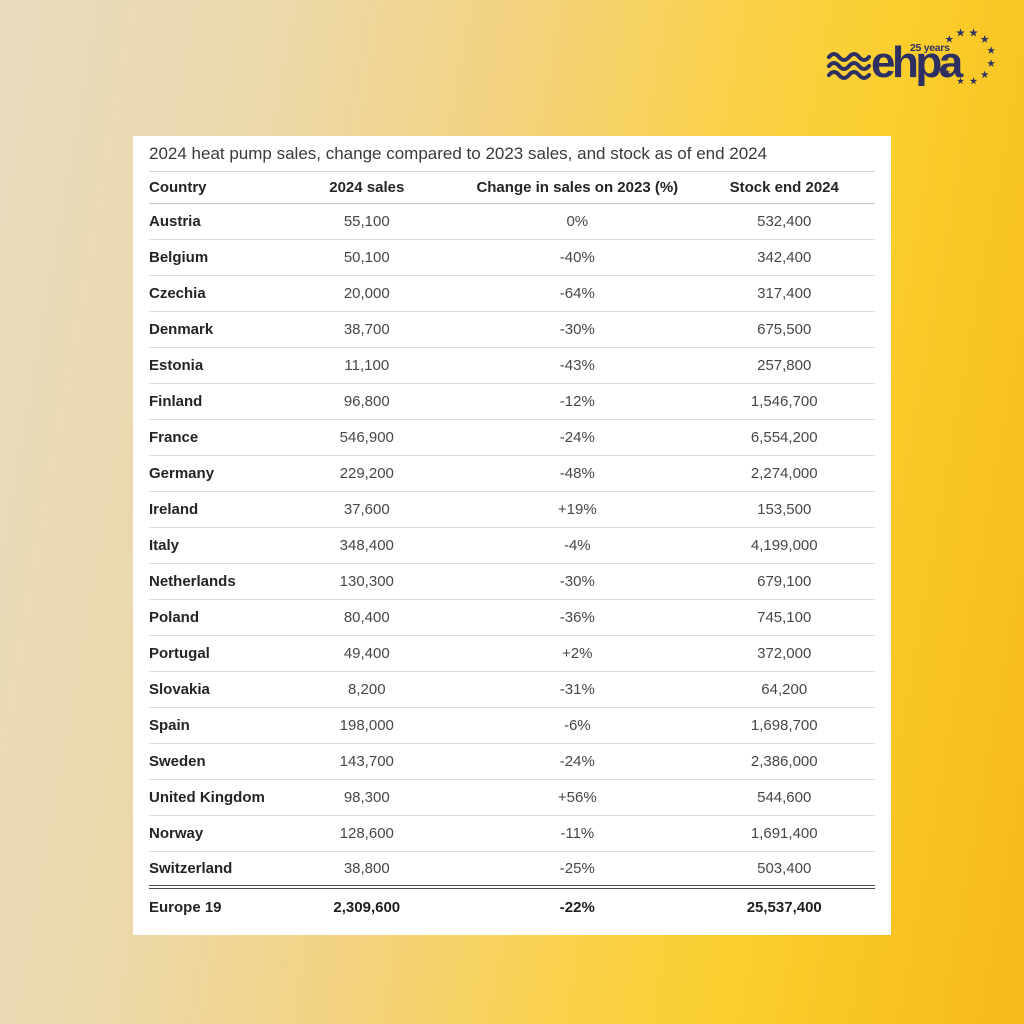 This screenshot has width=1024, height=1024. What do you see at coordinates (367, 365) in the screenshot?
I see `sales-cell: 11,100` at bounding box center [367, 365].